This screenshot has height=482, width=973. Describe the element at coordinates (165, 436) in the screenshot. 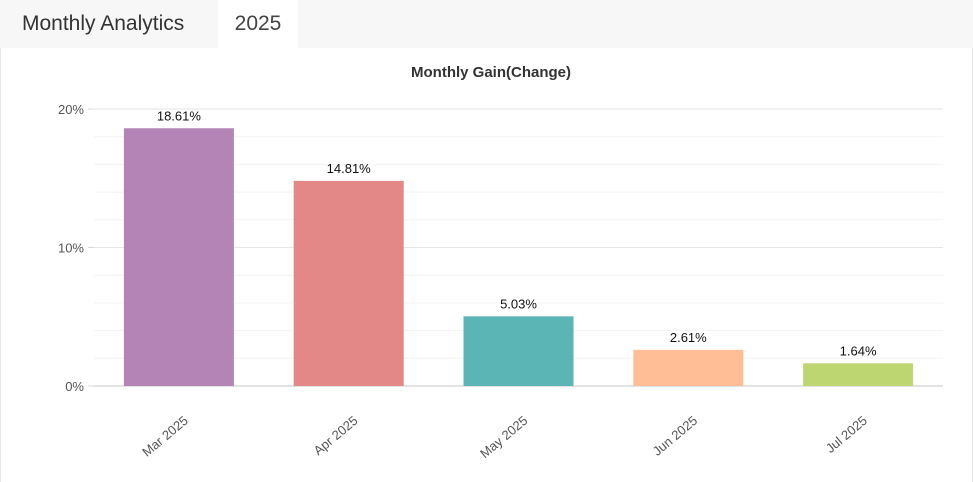

I see `x-tick-label: Mar 2025` at that location.